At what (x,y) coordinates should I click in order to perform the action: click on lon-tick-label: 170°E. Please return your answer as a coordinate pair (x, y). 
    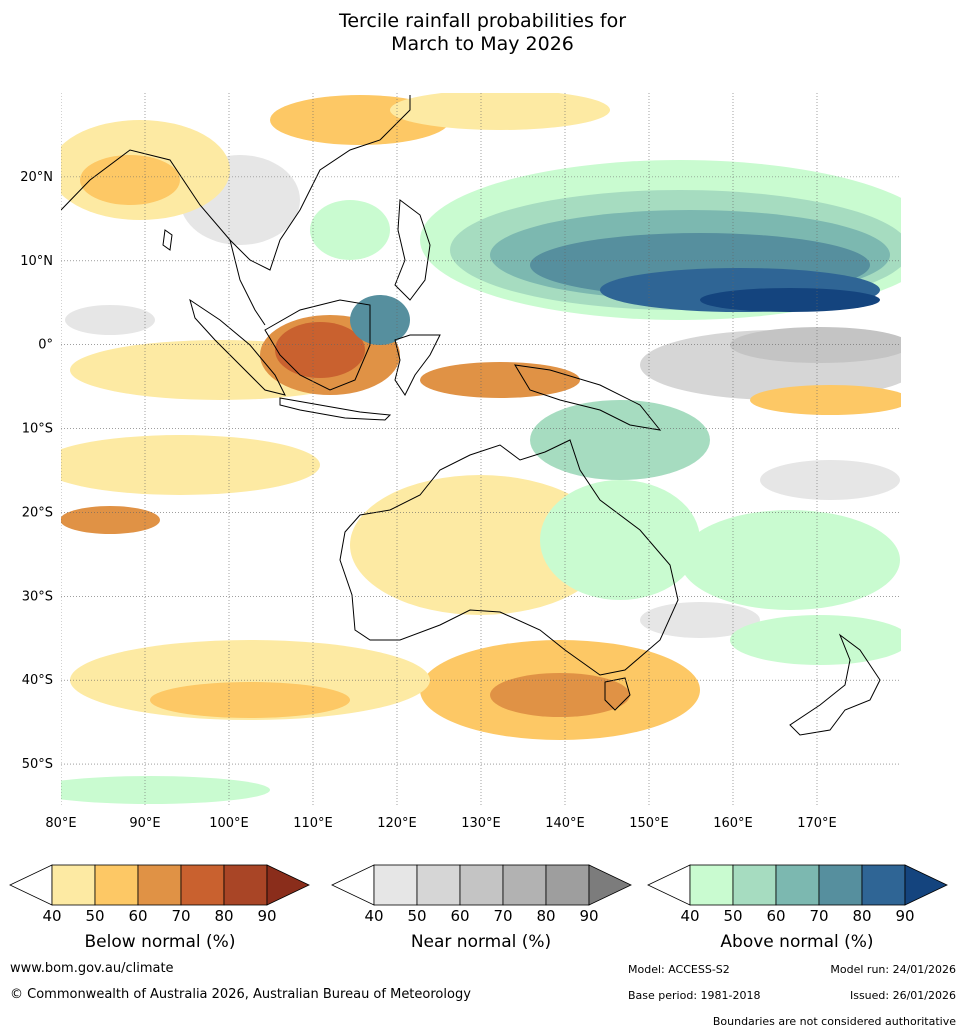
    Looking at the image, I should click on (817, 823).